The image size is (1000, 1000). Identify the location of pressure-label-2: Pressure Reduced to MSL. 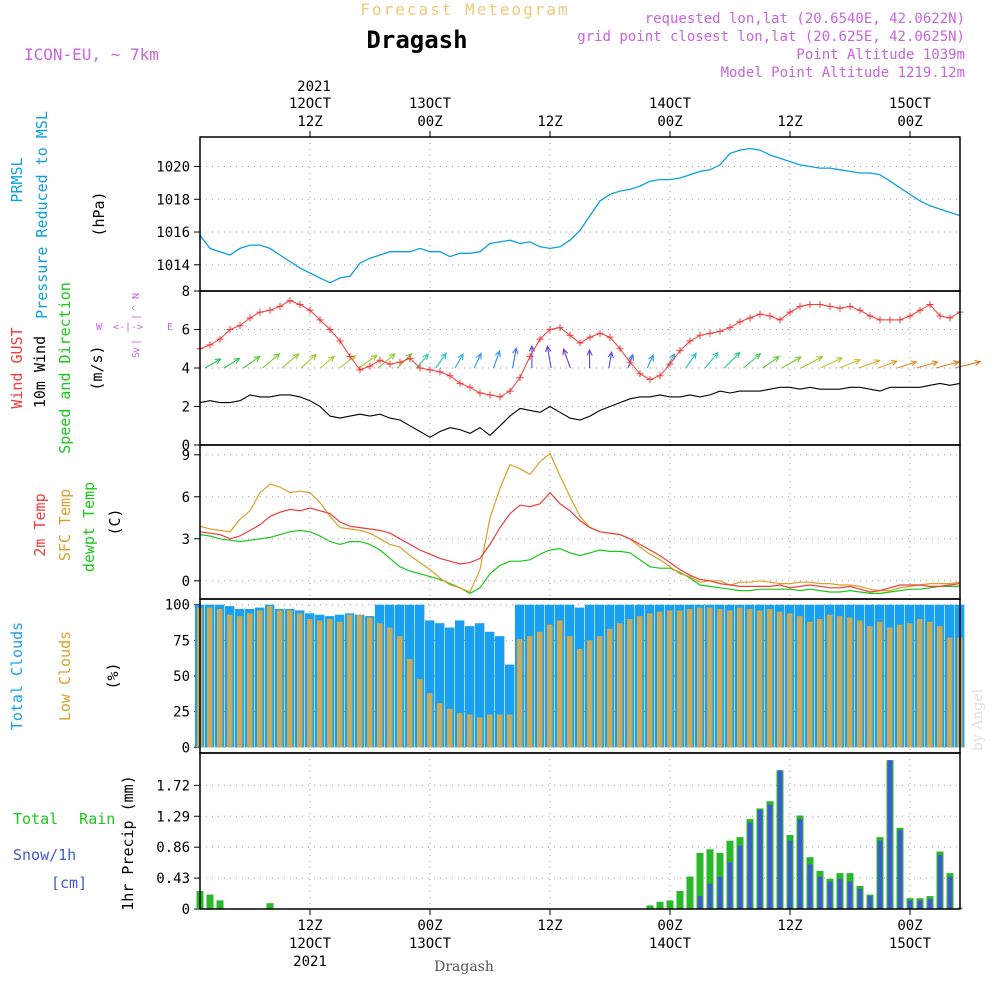
(42, 215).